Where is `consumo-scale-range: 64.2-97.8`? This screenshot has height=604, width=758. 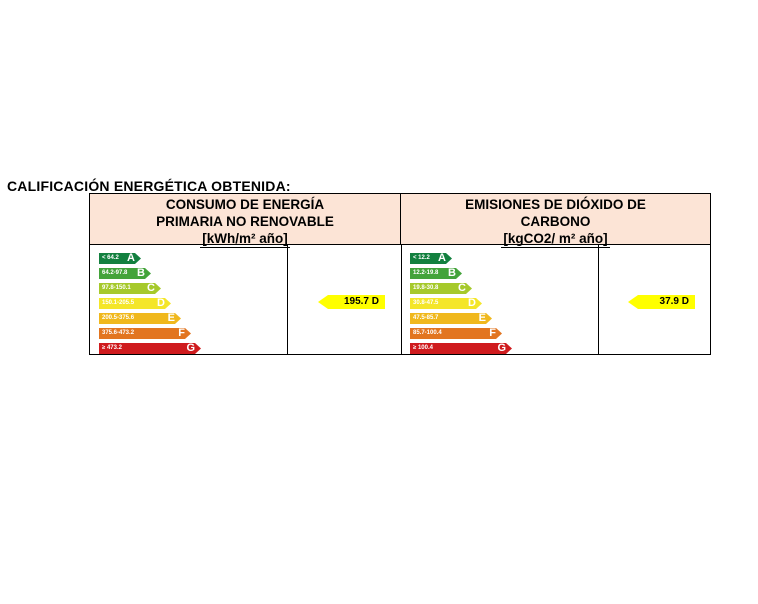 consumo-scale-range: 64.2-97.8 is located at coordinates (115, 273).